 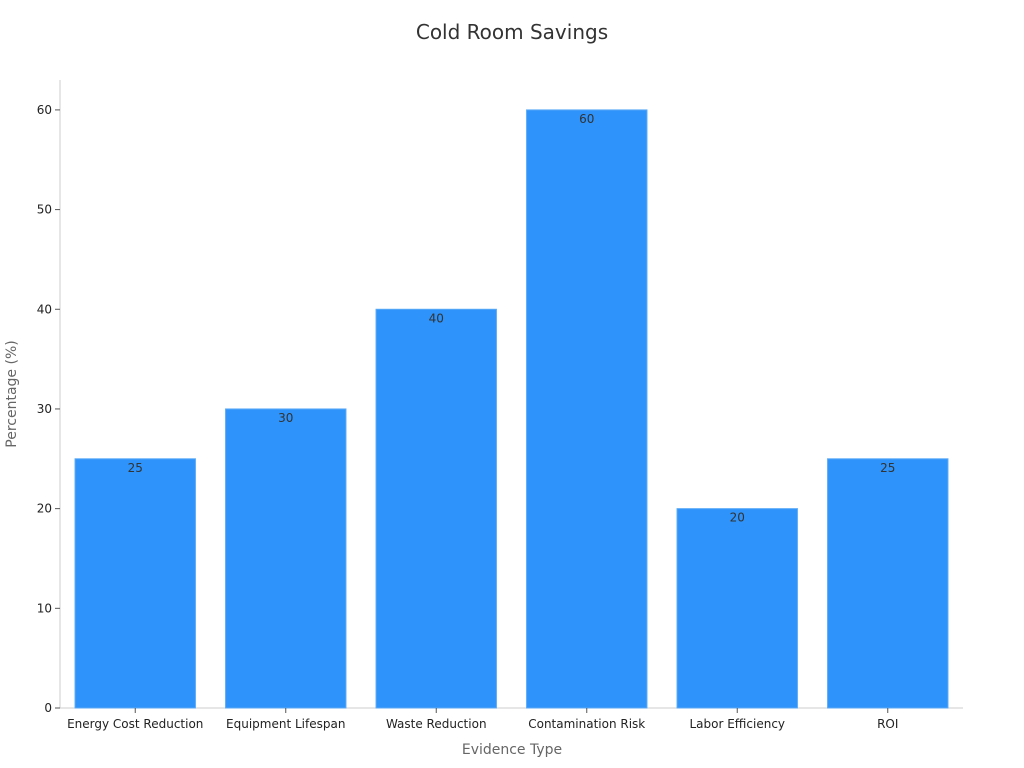 What do you see at coordinates (135, 724) in the screenshot?
I see `x-tick-label: Energy Cost Reduction` at bounding box center [135, 724].